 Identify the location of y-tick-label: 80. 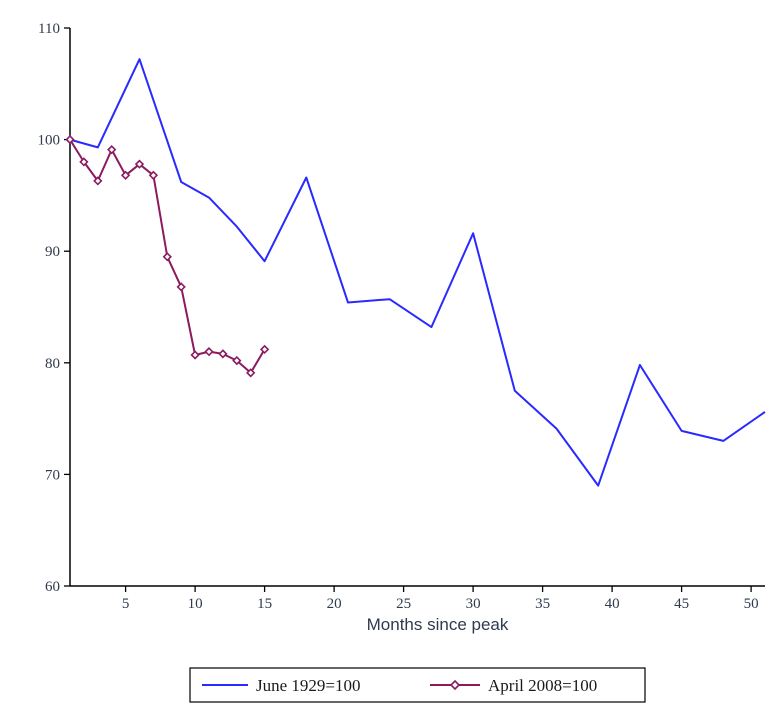
(52, 364).